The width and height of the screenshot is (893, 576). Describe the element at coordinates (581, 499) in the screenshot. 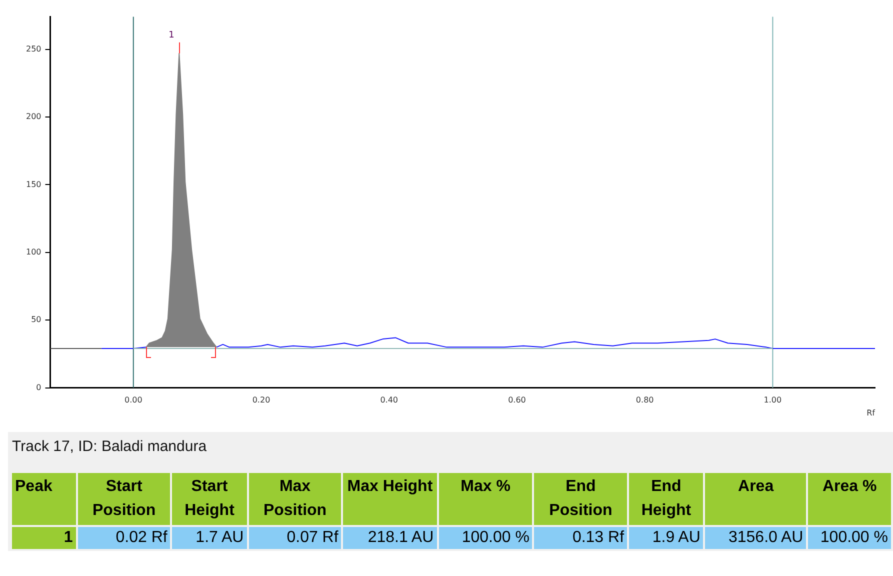

I see `category-label: End Position` at that location.